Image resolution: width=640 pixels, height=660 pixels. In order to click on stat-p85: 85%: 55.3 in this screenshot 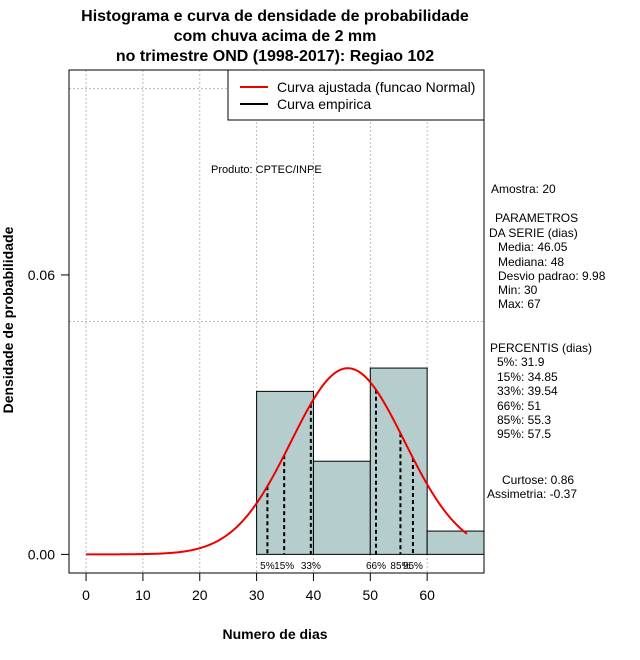, I will do `click(524, 420)`.